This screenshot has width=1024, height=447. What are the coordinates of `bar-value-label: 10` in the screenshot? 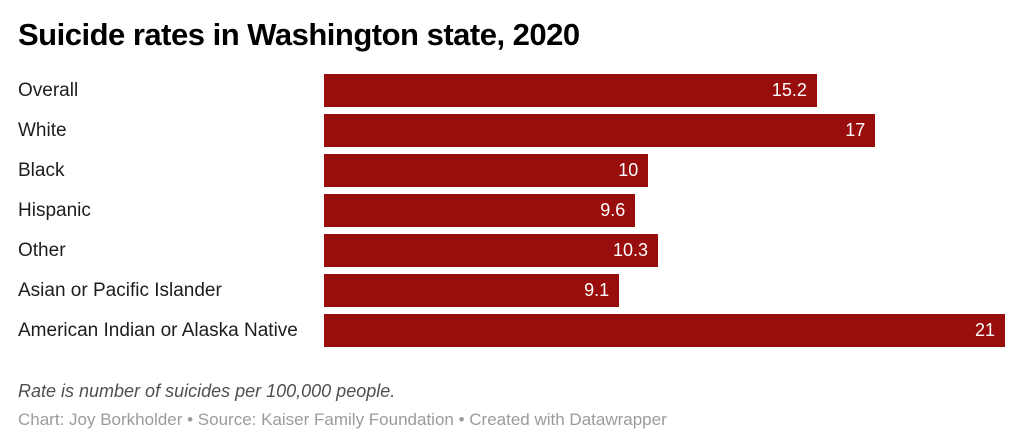 It's located at (628, 170).